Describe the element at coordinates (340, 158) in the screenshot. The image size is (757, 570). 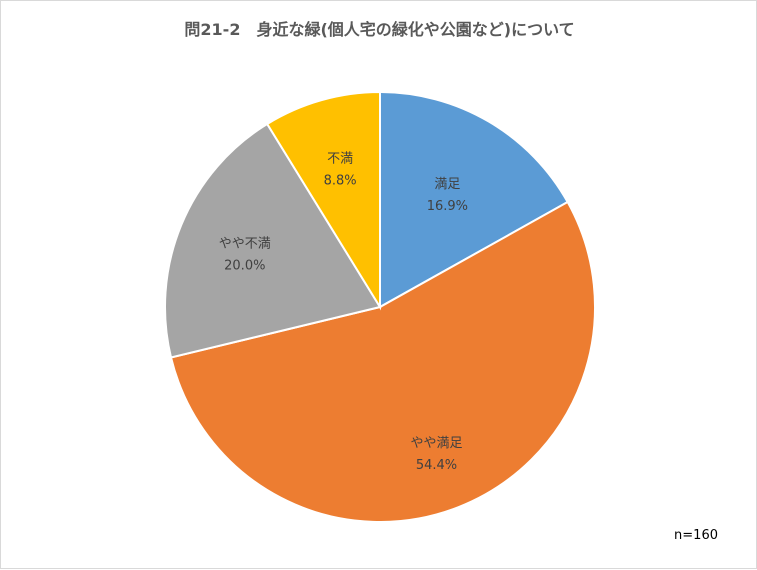
I see `slice-category-label: 不満` at that location.